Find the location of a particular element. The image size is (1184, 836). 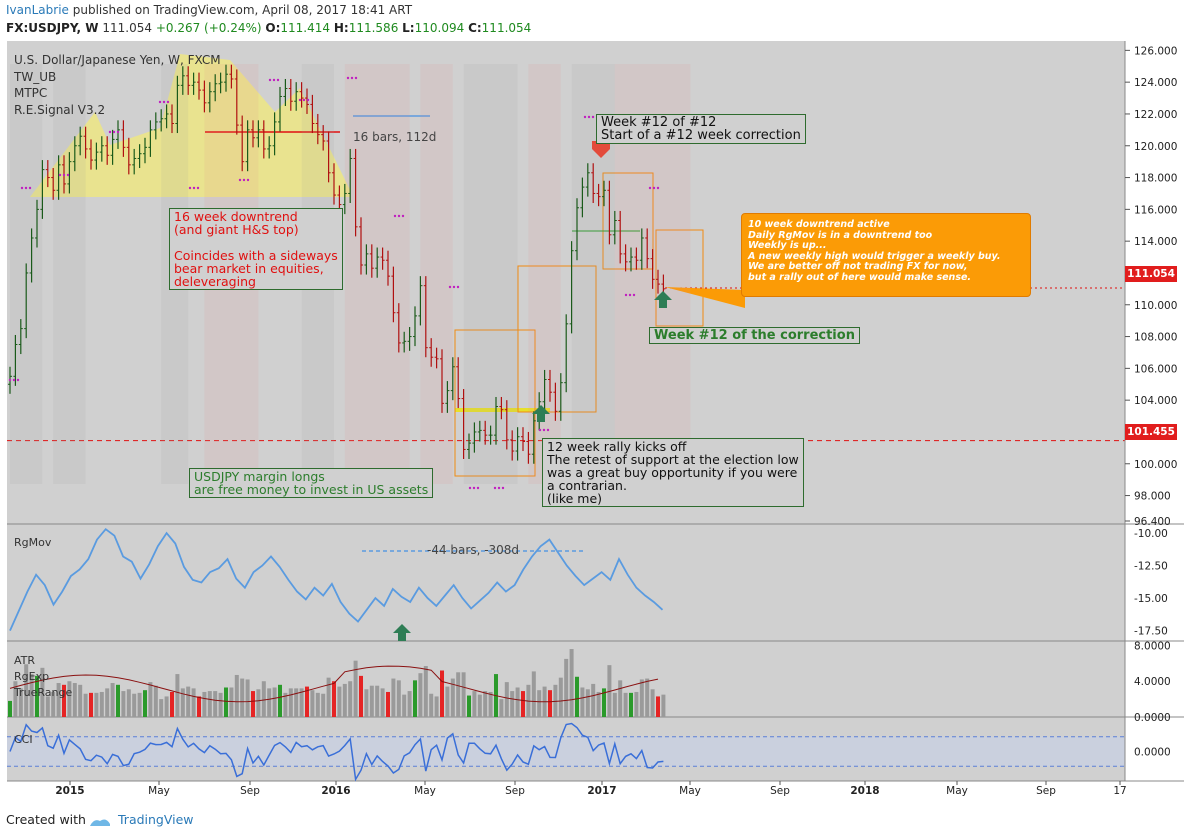

low-label: L: is located at coordinates (408, 28).